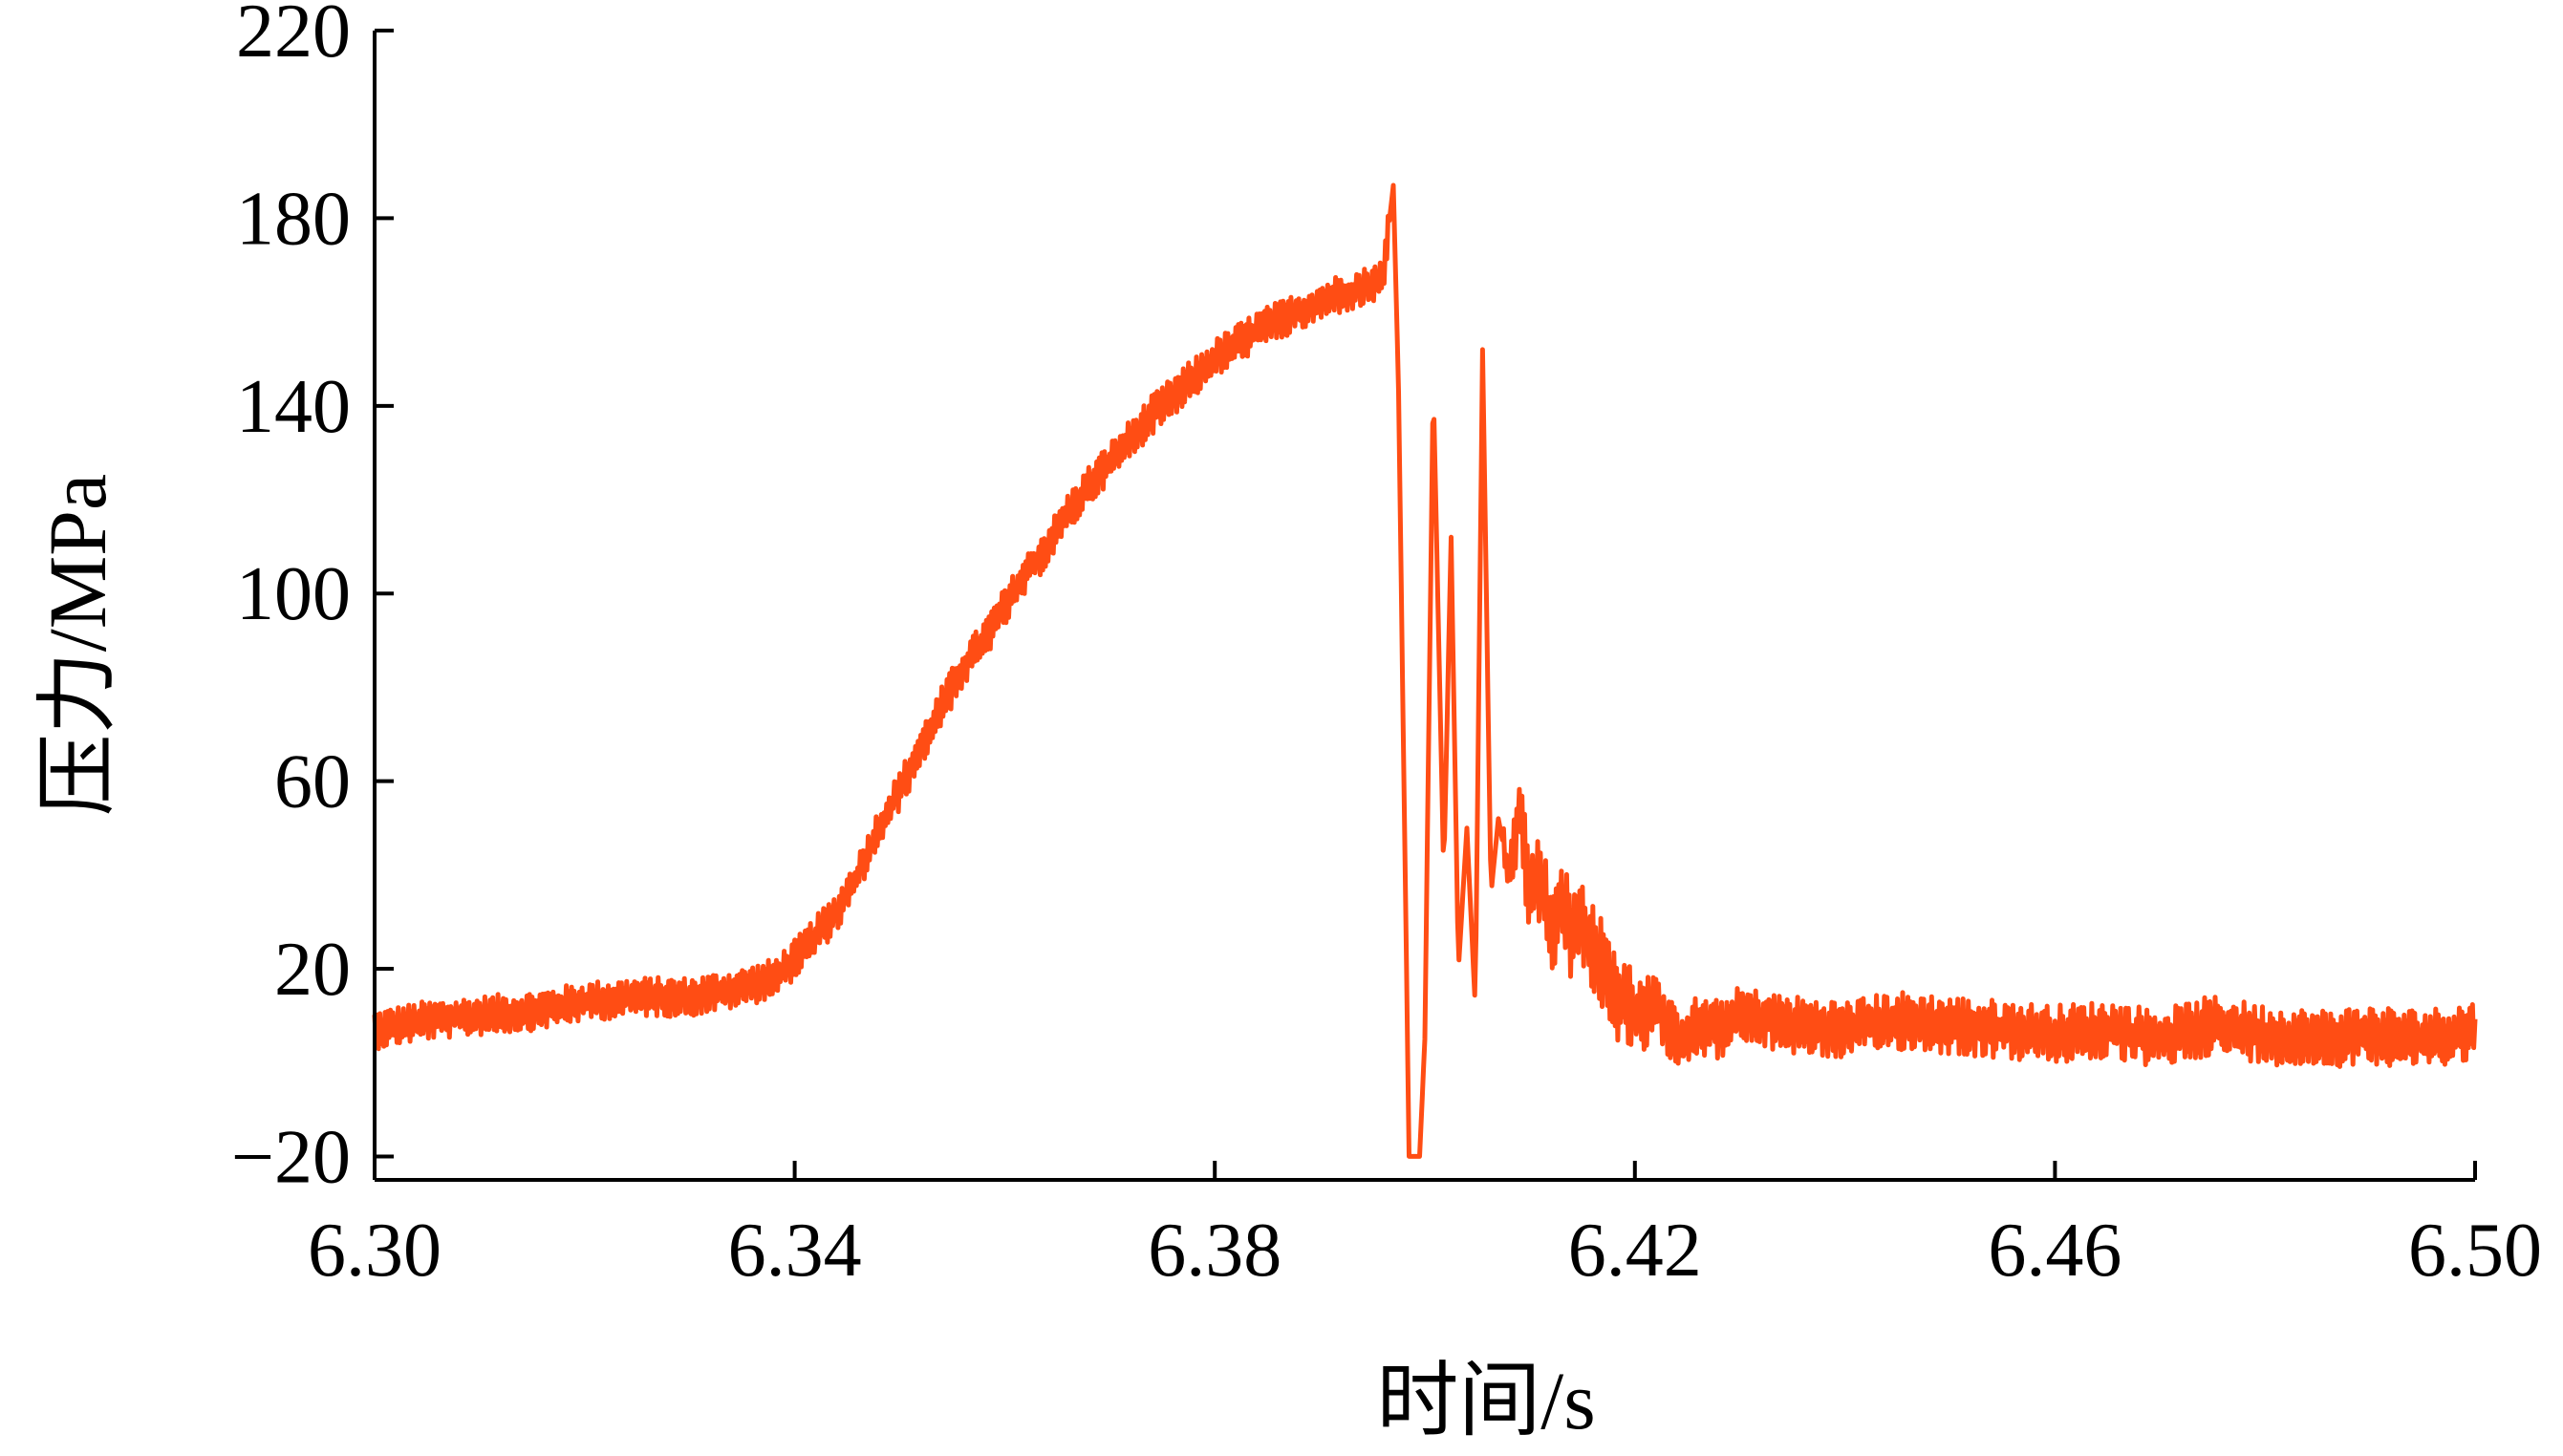 This screenshot has height=1456, width=2563. What do you see at coordinates (312, 782) in the screenshot?
I see `y-tick-label: 60` at bounding box center [312, 782].